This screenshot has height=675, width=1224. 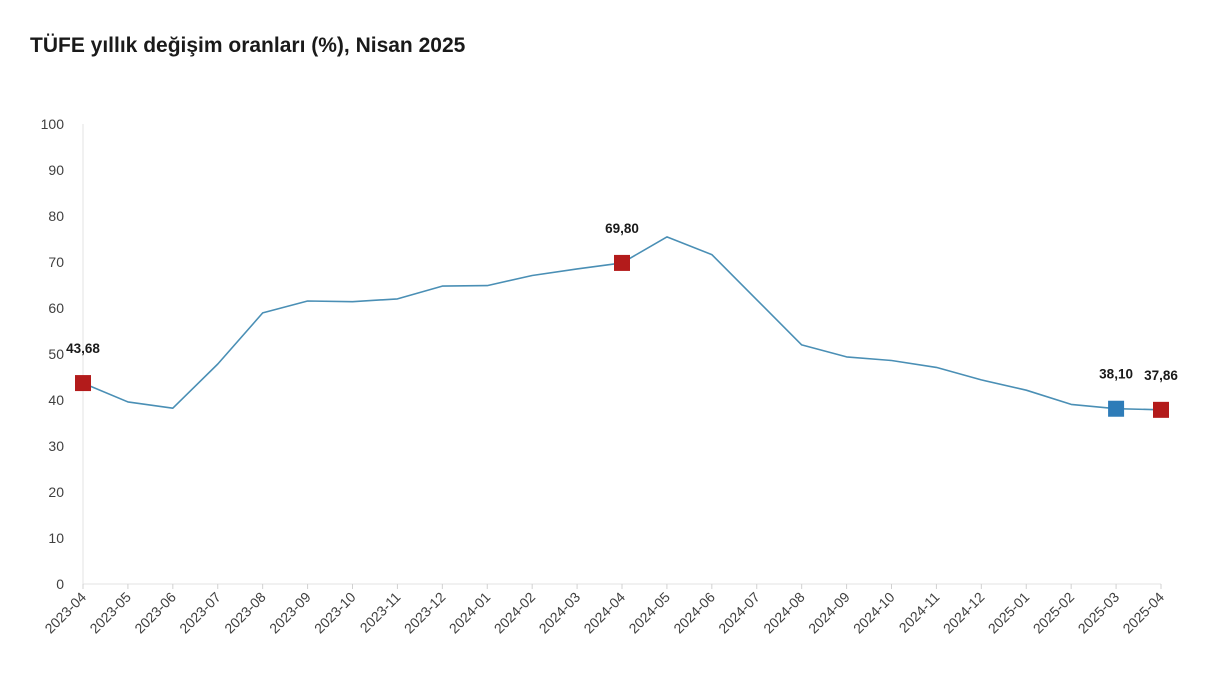 I want to click on x-tick-label: 2024-07, so click(x=739, y=613).